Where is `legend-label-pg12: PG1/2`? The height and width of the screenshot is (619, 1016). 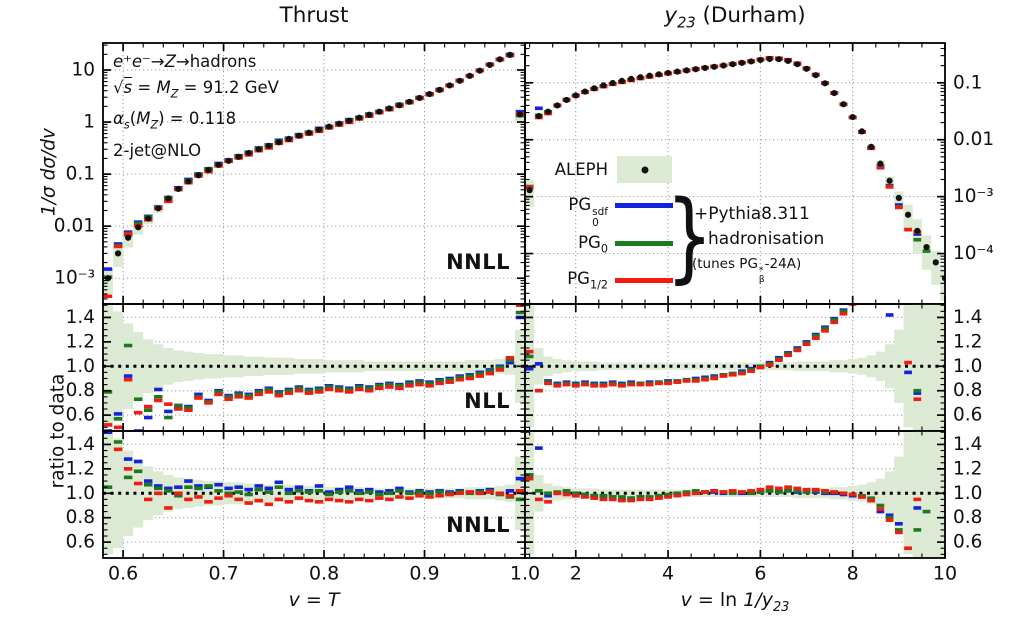
legend-label-pg12: PG1/2 is located at coordinates (538, 280).